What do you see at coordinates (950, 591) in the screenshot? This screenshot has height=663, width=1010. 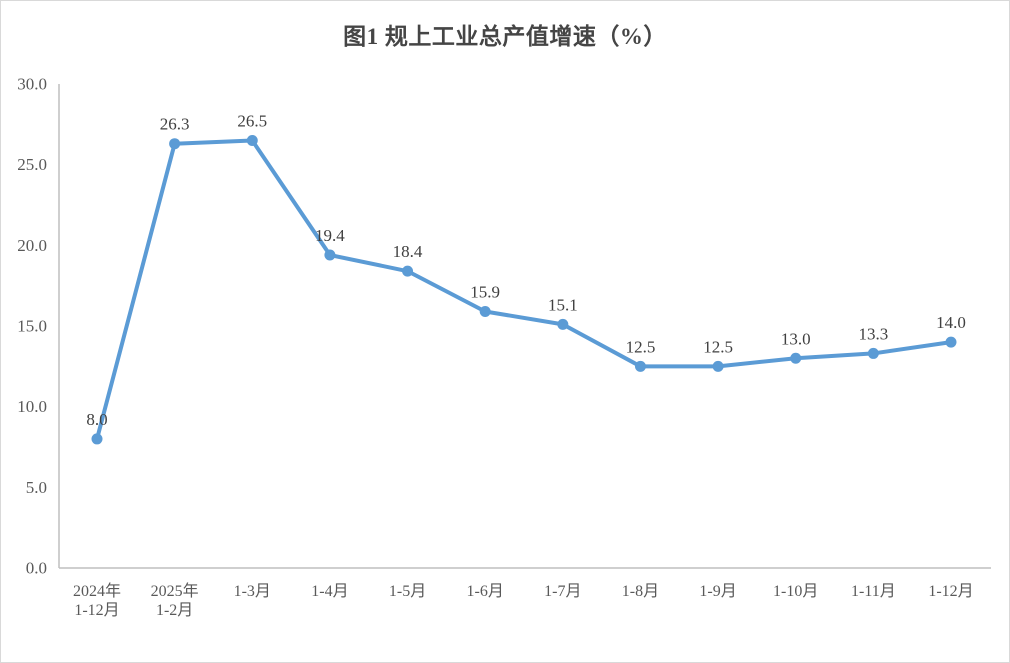 I see `x-tick-label: 1-12月` at bounding box center [950, 591].